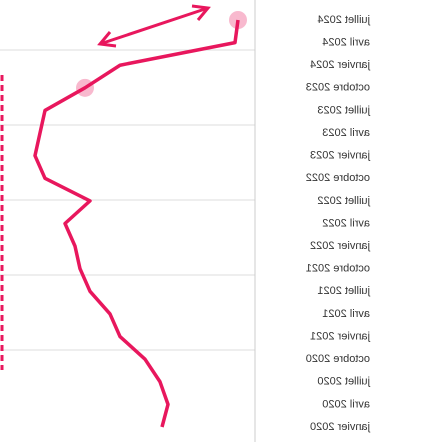 The height and width of the screenshot is (442, 426). What do you see at coordinates (338, 178) in the screenshot?
I see `y-tick-label: octobre 2022` at bounding box center [338, 178].